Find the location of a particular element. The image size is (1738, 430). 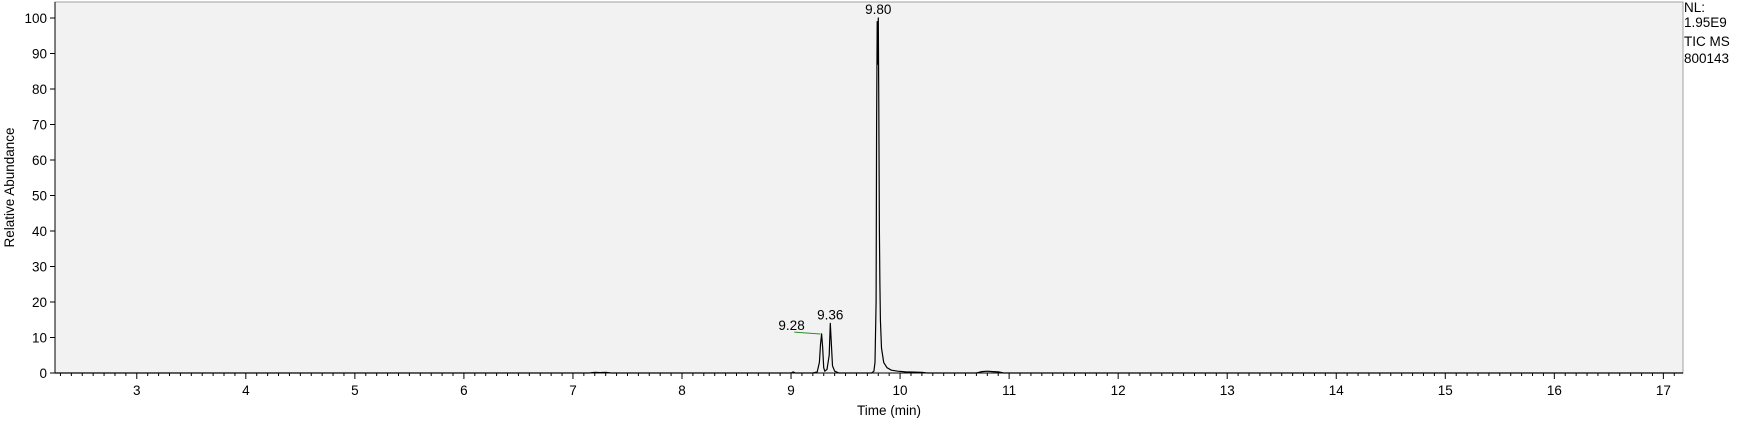

y-tick-label: 100 is located at coordinates (35, 18).